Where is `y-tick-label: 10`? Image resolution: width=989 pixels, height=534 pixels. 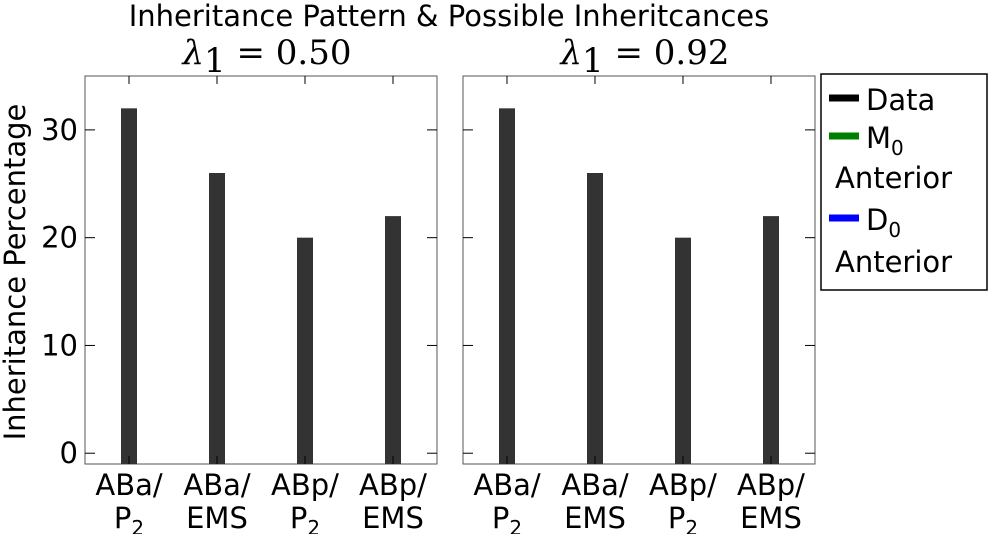 y-tick-label: 10 is located at coordinates (59, 345).